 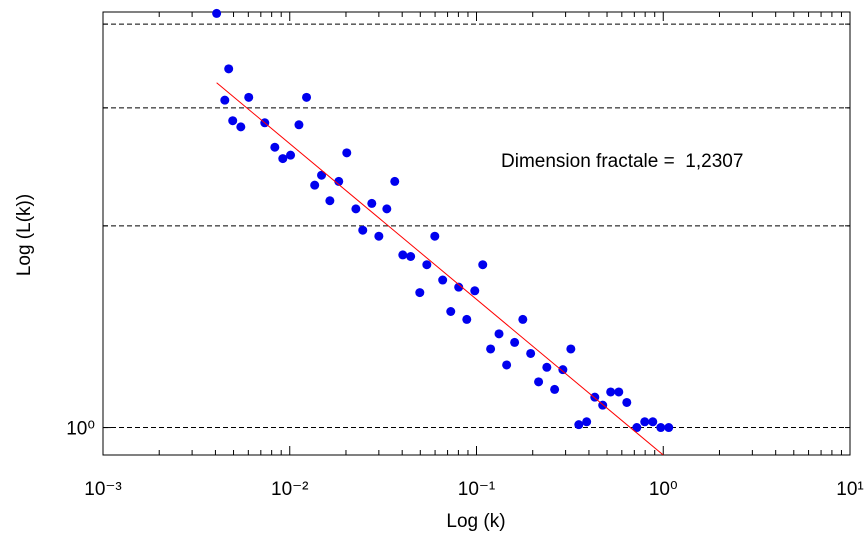 I want to click on x-tick-label: 10⁻¹, so click(x=477, y=489).